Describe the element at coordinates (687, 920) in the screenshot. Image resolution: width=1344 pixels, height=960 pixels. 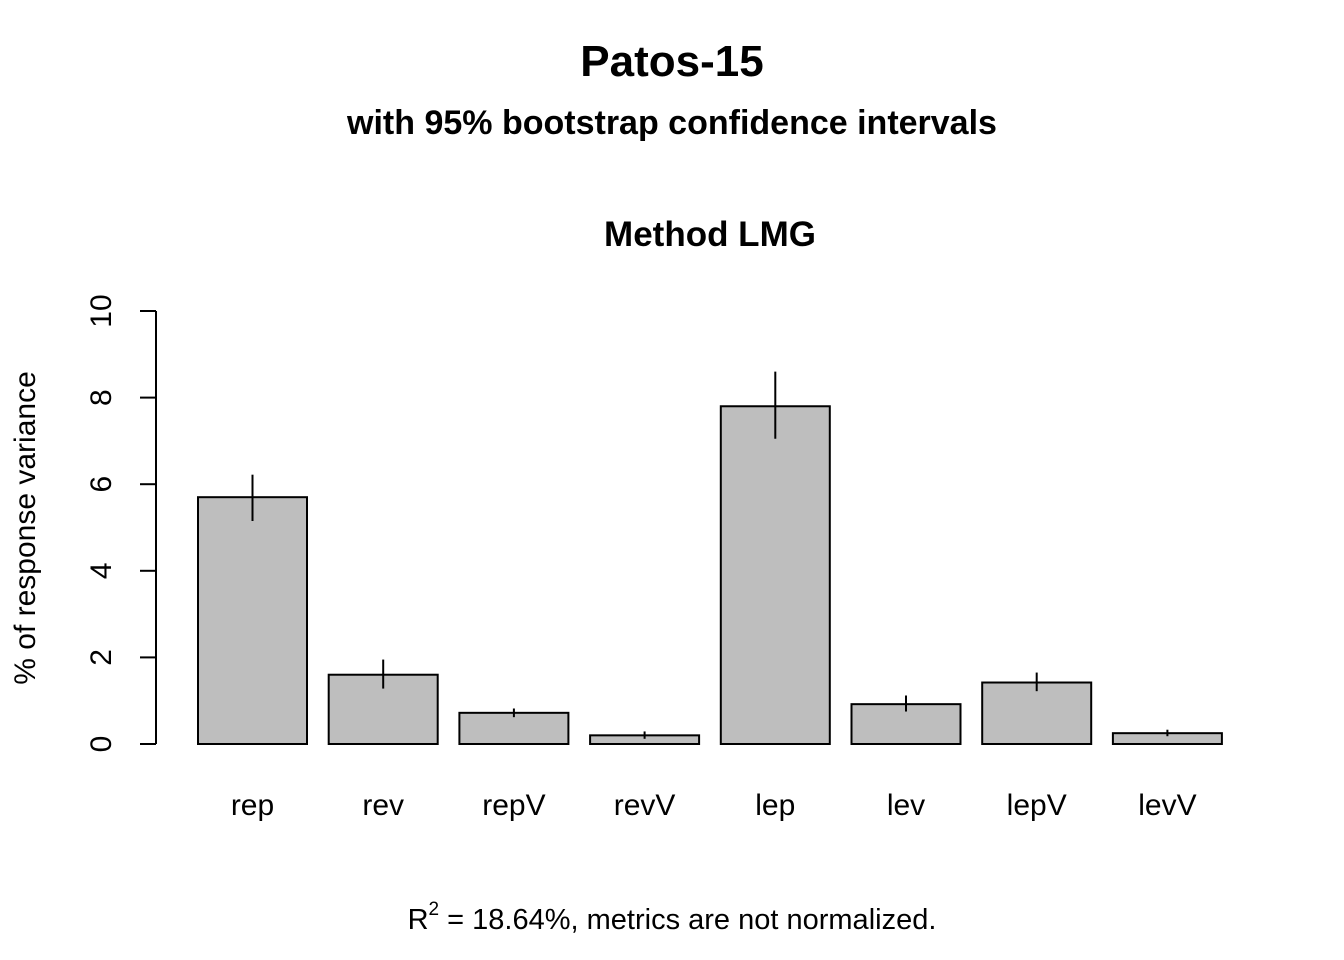
I see `footer-text: = 18.64%, metrics are not normalized.` at that location.